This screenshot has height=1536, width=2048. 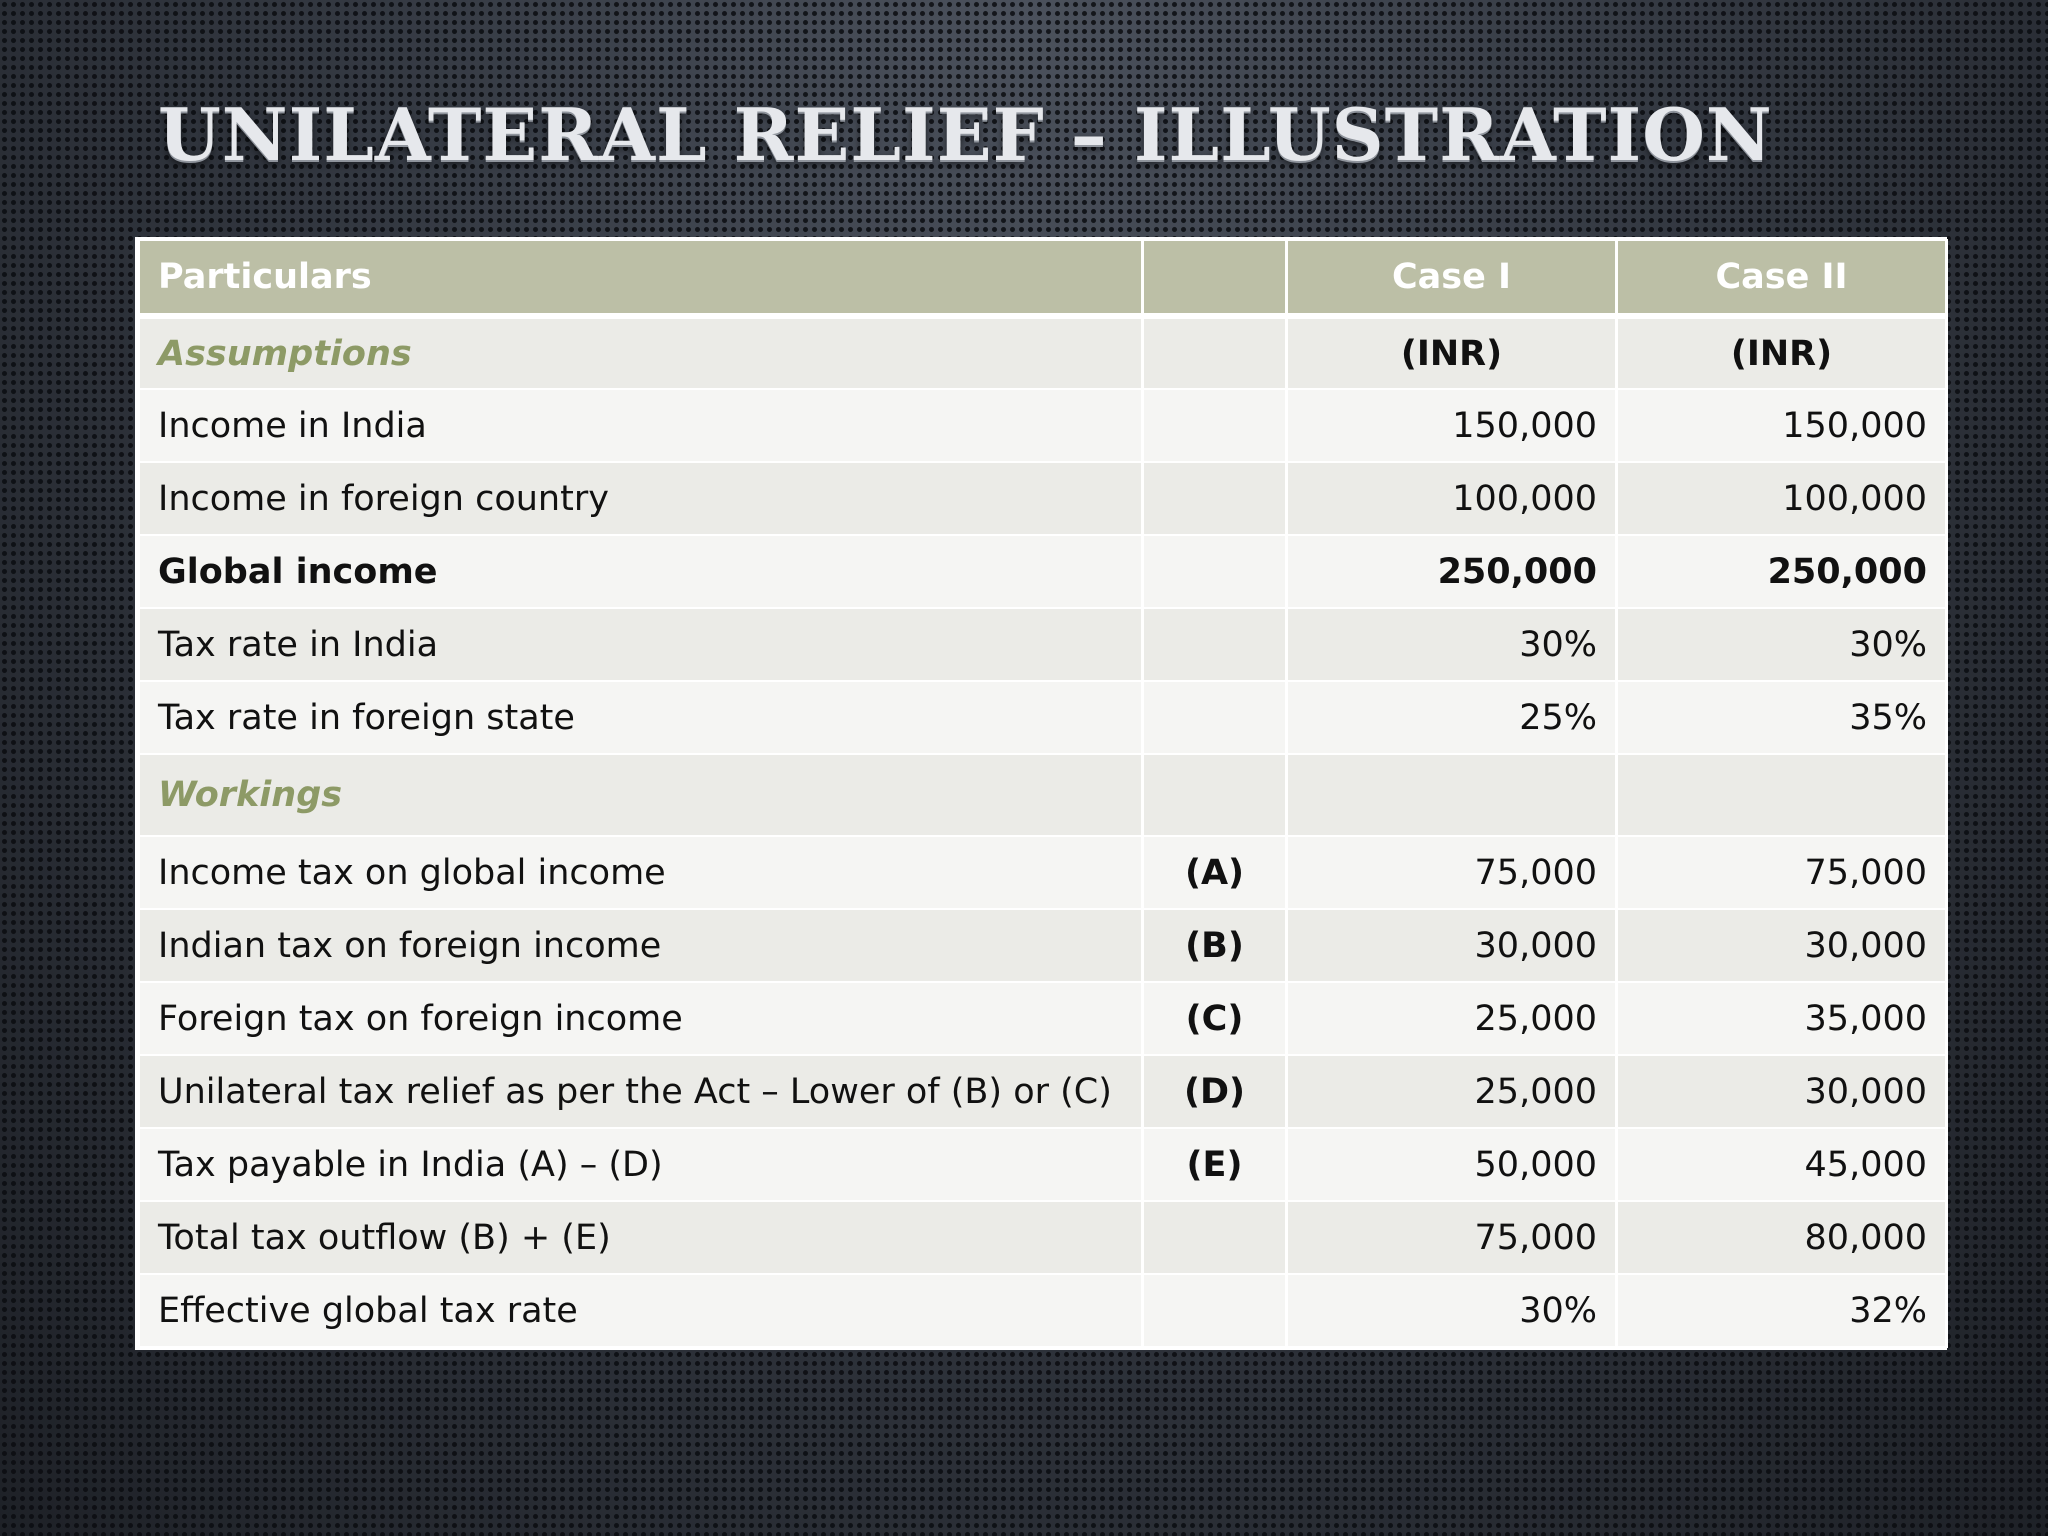 I want to click on row-label: Total tax outflow (B) + (E), so click(x=640, y=1237).